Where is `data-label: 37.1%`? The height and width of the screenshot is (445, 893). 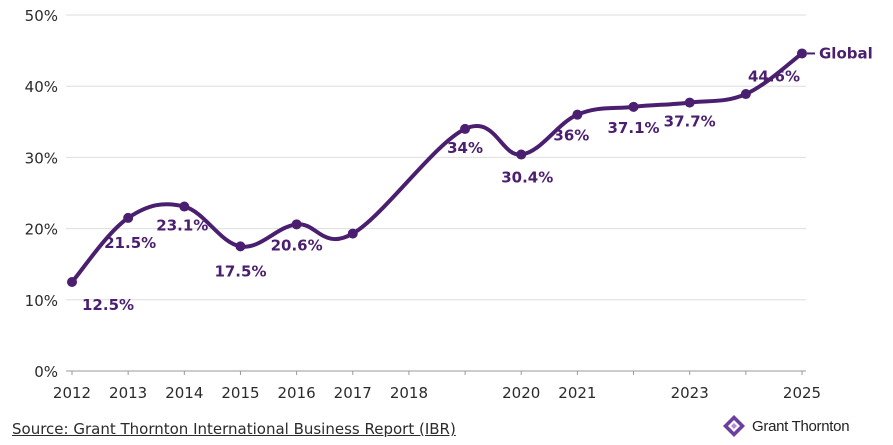 data-label: 37.1% is located at coordinates (634, 128).